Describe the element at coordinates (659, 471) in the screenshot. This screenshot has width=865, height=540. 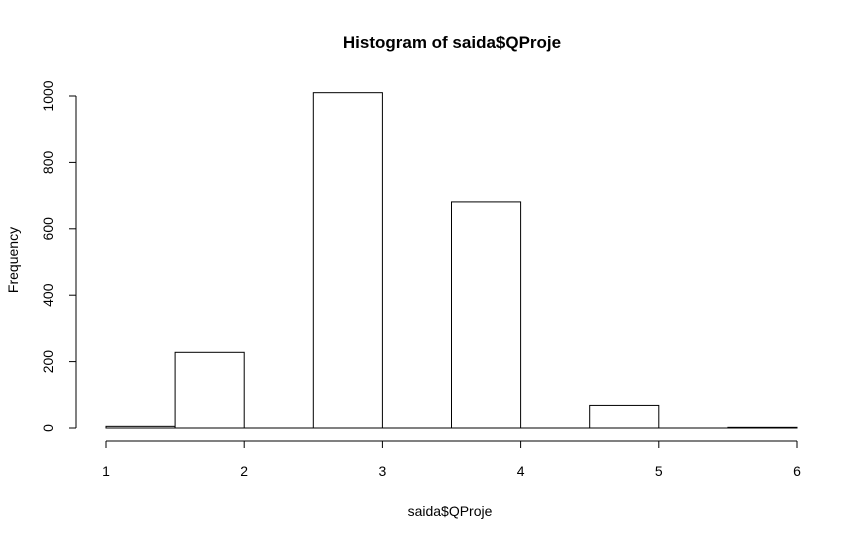
I see `x-tick-label: 5` at that location.